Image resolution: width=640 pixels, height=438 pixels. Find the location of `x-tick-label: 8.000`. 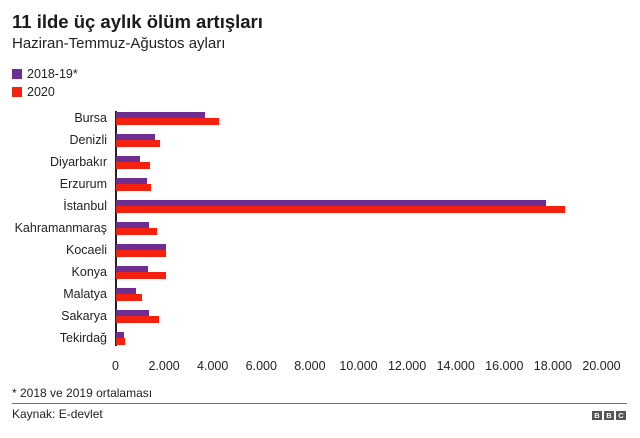

x-tick-label: 8.000 is located at coordinates (310, 366).